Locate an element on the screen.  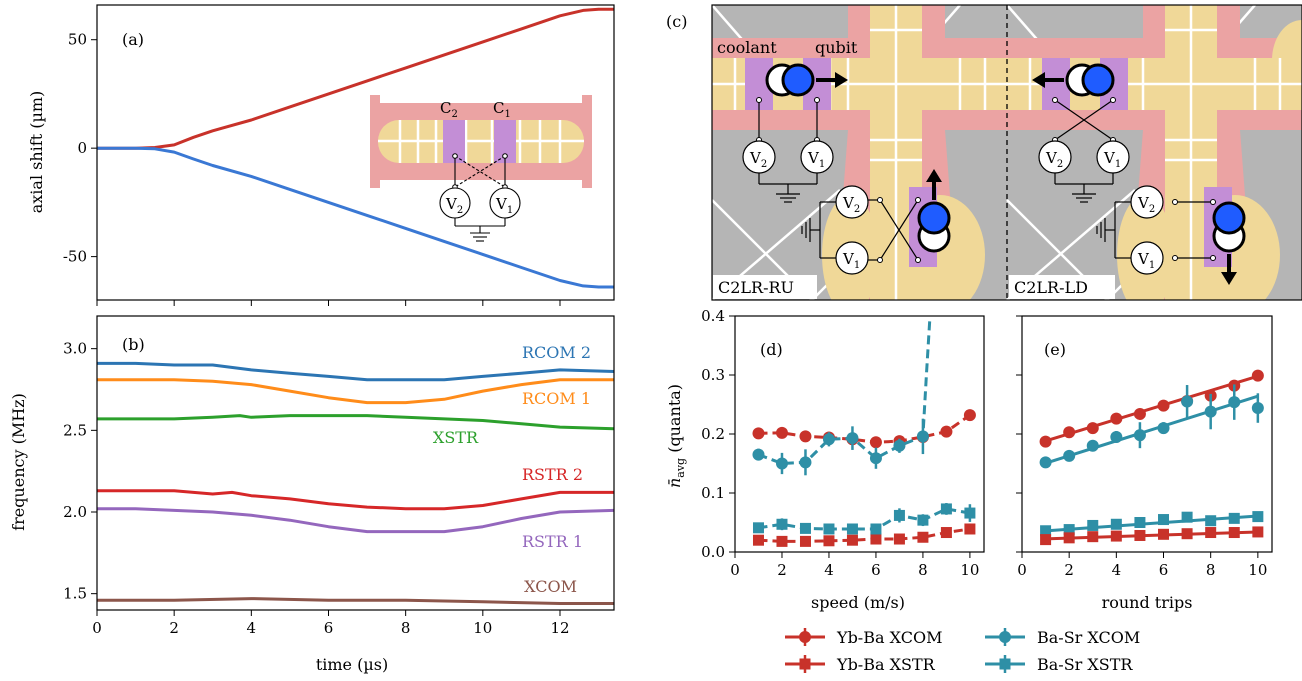
panel-a-label: (a) is located at coordinates (133, 39).